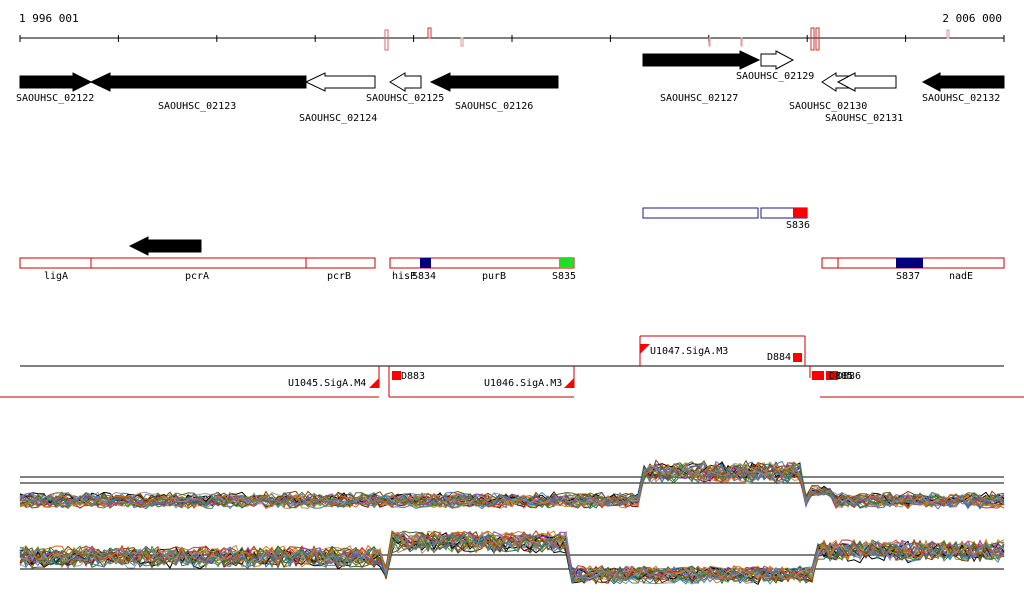 The image size is (1024, 611). I want to click on annotation-label: S837, so click(908, 276).